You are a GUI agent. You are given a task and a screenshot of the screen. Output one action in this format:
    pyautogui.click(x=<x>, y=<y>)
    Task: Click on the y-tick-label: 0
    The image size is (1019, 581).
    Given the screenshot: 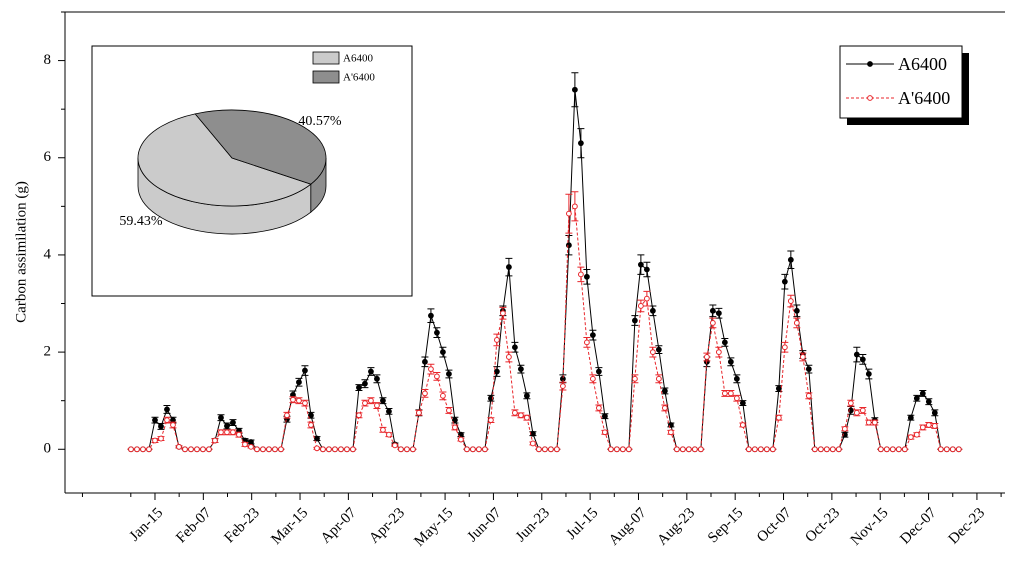 What is the action you would take?
    pyautogui.click(x=48, y=449)
    